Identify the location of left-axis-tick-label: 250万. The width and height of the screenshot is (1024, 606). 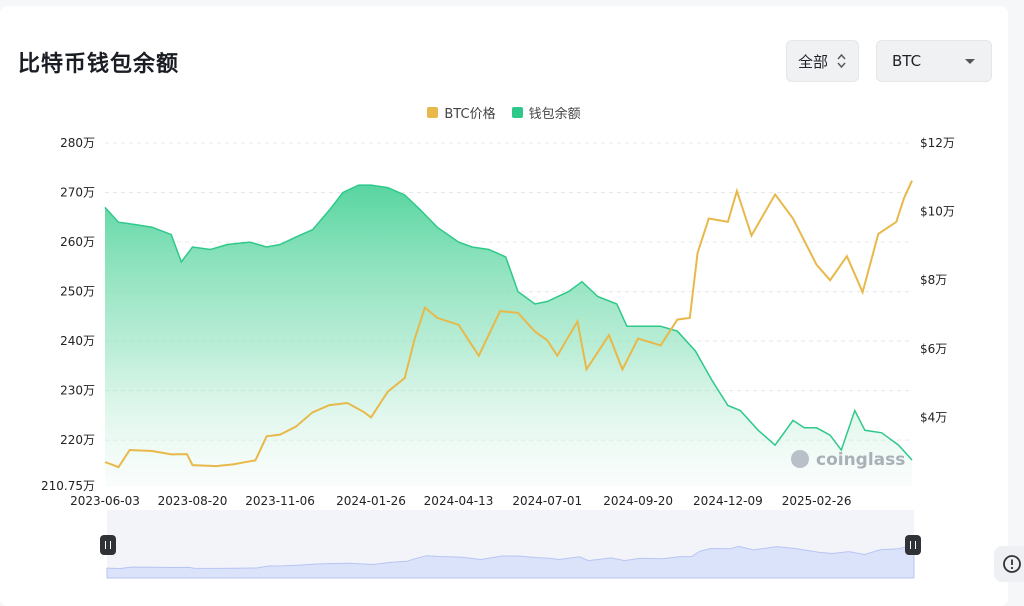
(77, 292).